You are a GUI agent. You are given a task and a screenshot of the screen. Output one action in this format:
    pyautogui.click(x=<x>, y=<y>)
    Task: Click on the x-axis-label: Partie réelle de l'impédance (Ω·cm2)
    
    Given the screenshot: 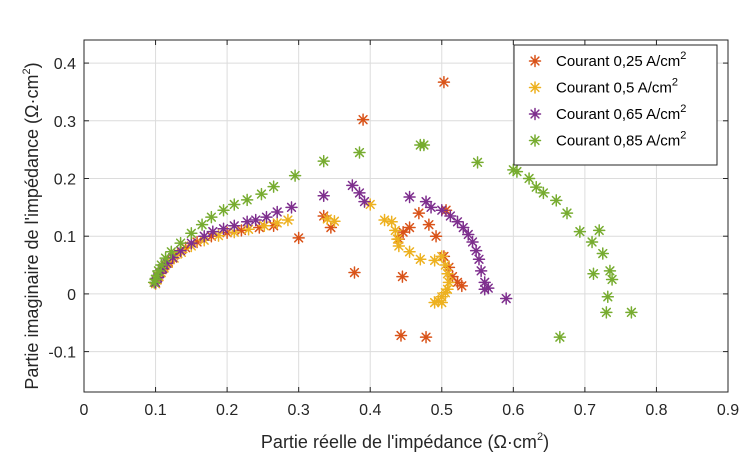 What is the action you would take?
    pyautogui.click(x=405, y=441)
    